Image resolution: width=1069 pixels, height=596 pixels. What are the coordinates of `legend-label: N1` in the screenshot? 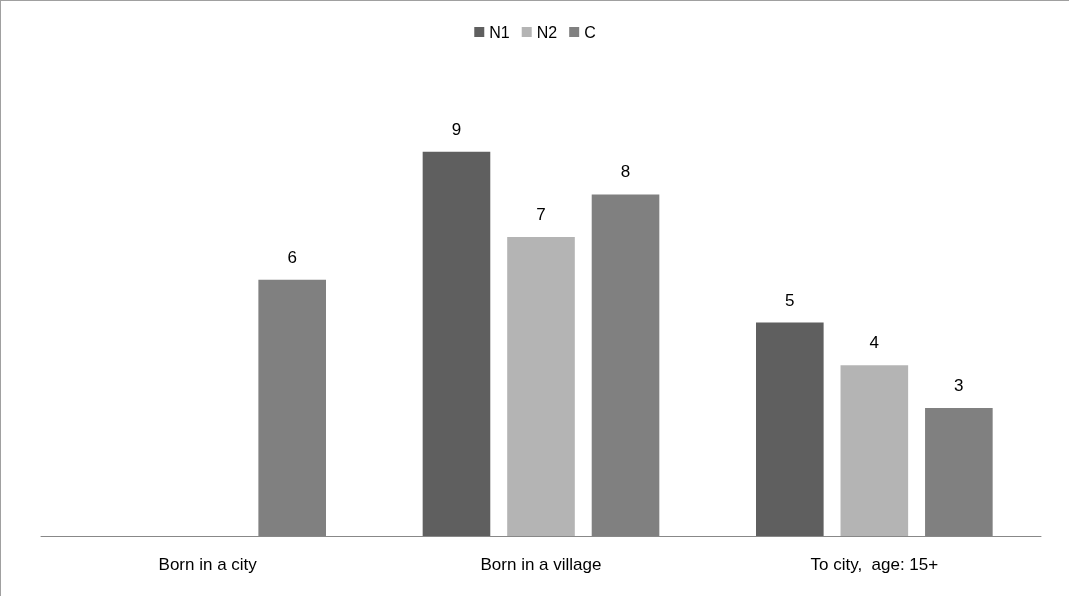 It's located at (499, 32).